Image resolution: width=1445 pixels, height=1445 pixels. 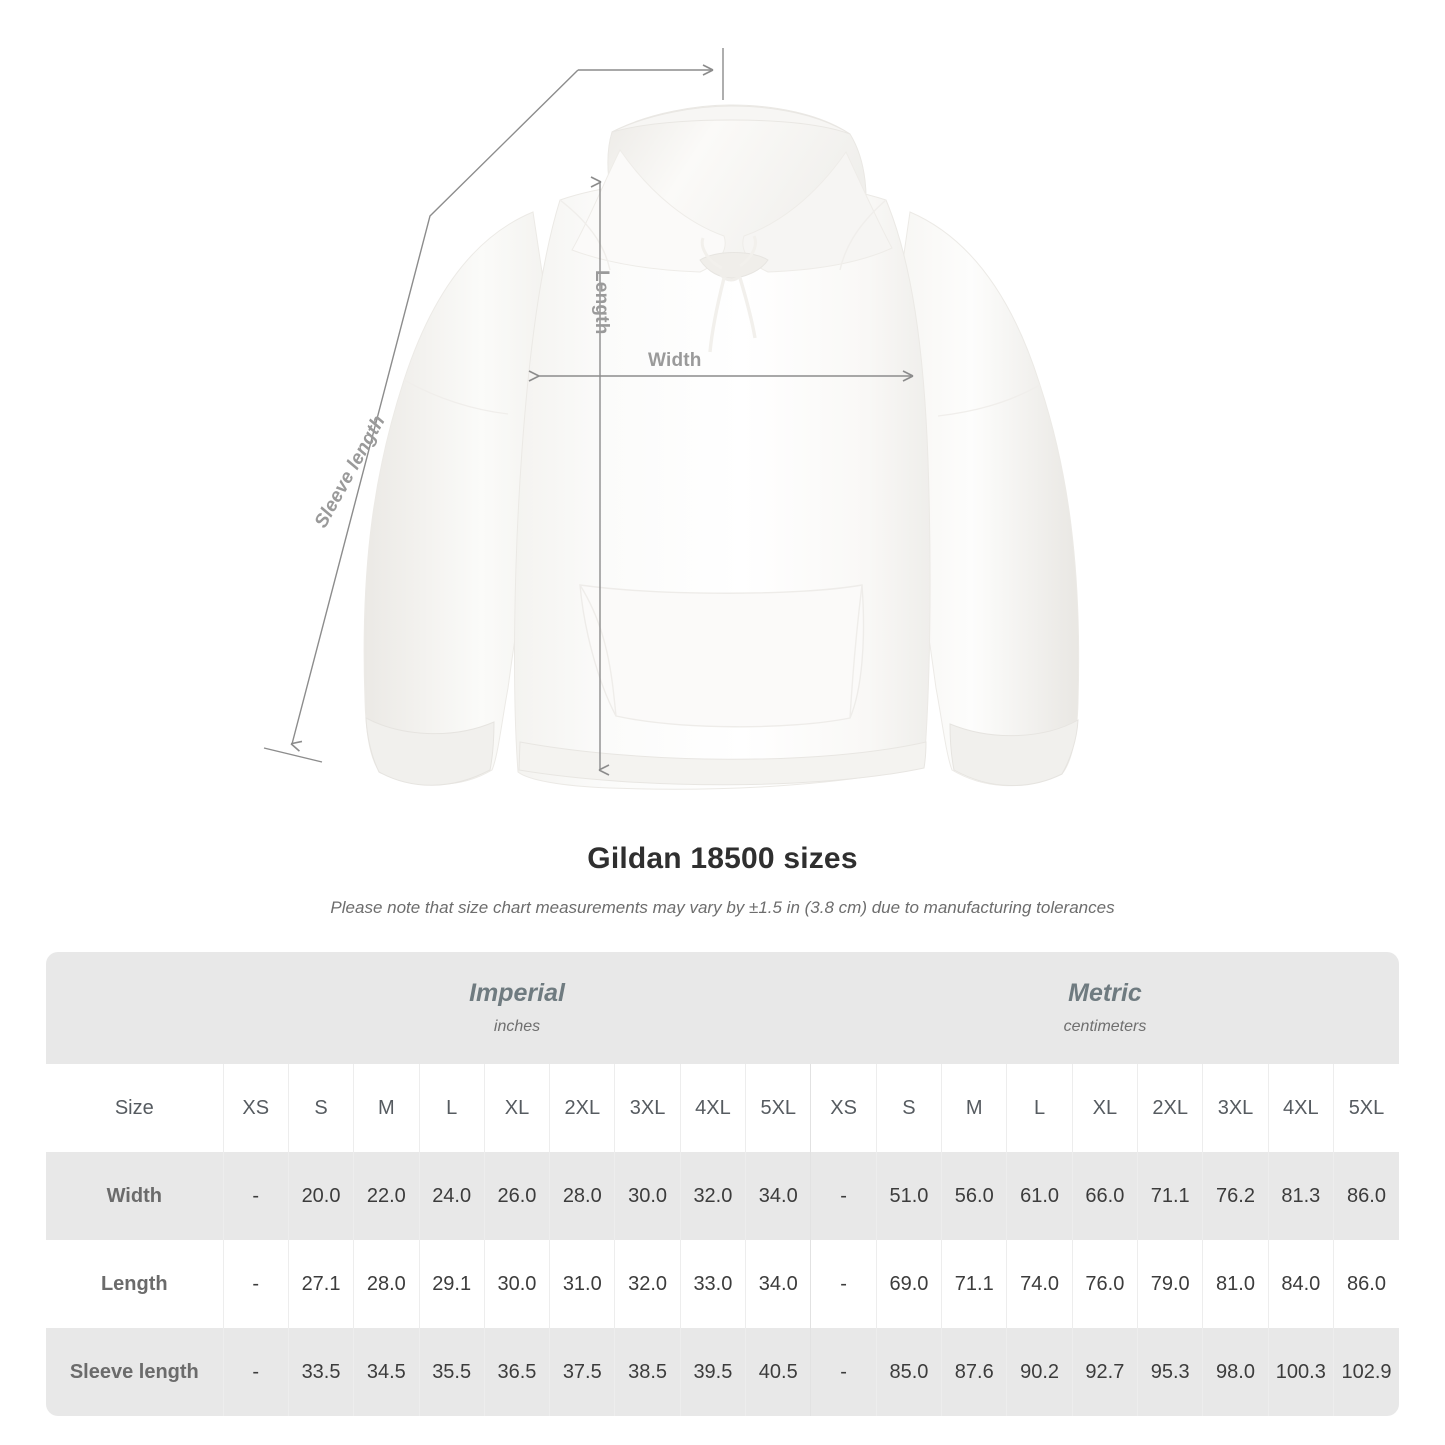 I want to click on table-cell: 26.0, so click(x=516, y=1196).